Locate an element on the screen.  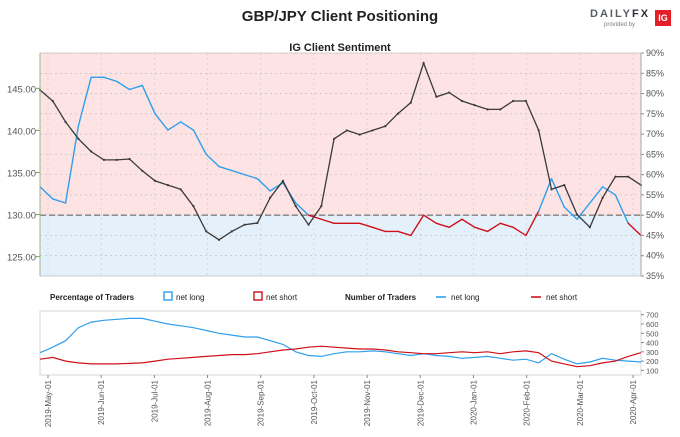
right-axis-tick-label: 70% is located at coordinates (655, 134).